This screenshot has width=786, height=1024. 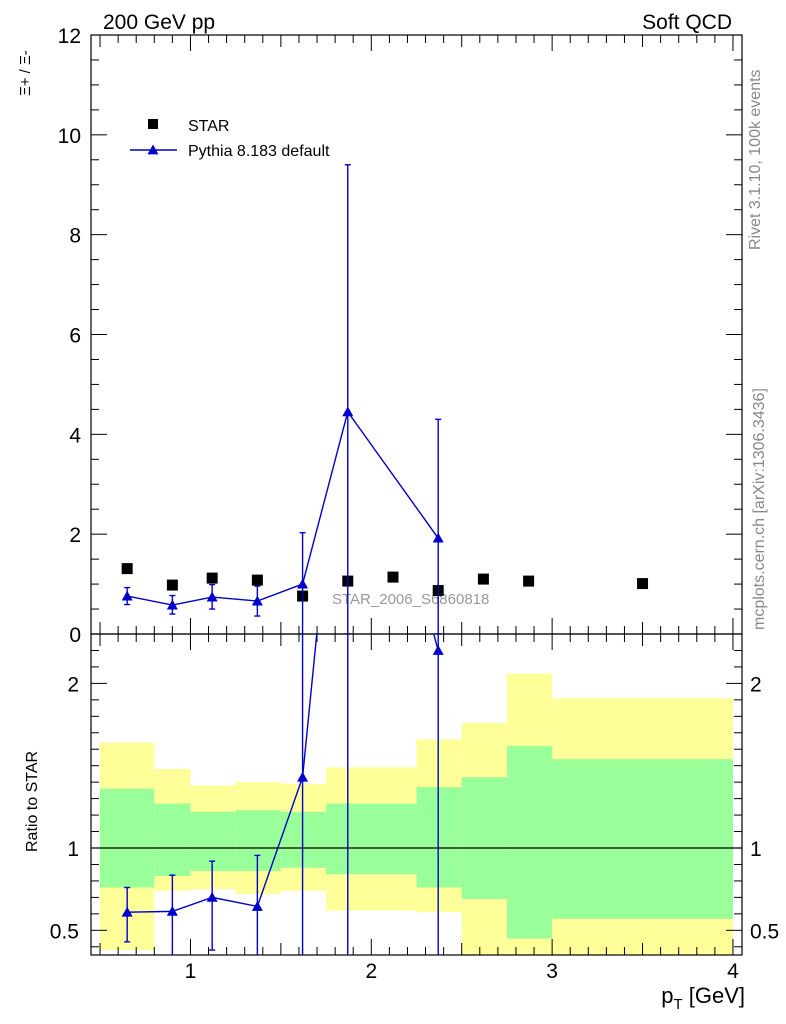 I want to click on header-right-label: Soft QCD, so click(x=687, y=22).